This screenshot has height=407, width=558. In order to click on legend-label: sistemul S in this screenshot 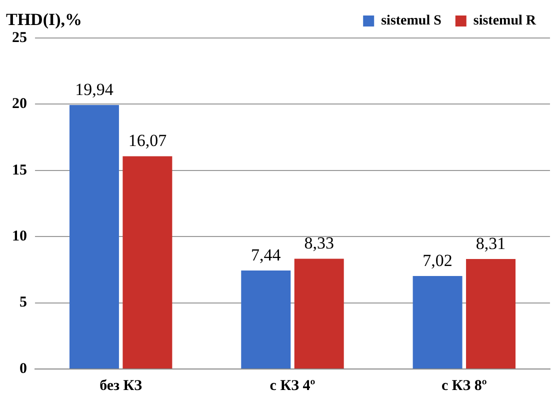, I will do `click(411, 21)`.